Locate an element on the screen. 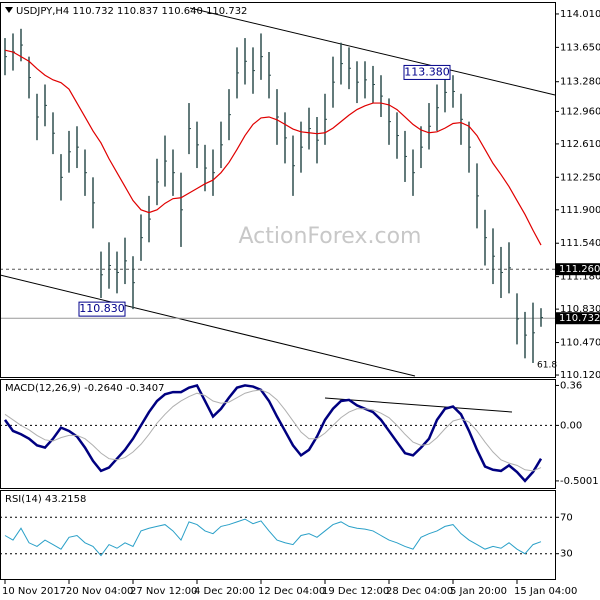 This screenshot has width=600, height=600. y-tick-label: 0.00 is located at coordinates (571, 425).